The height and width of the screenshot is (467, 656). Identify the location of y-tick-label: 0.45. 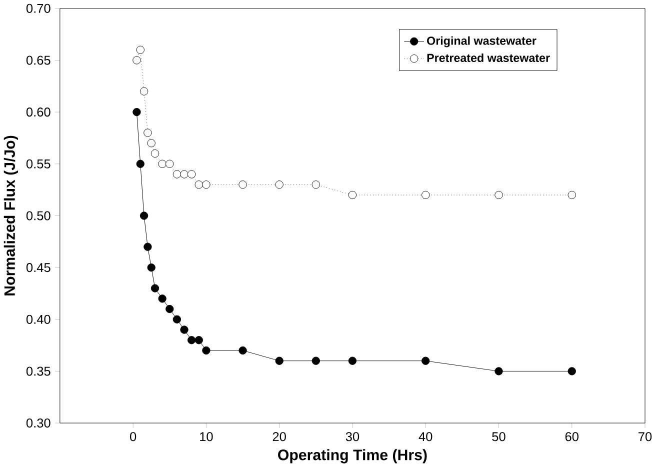
(38, 267).